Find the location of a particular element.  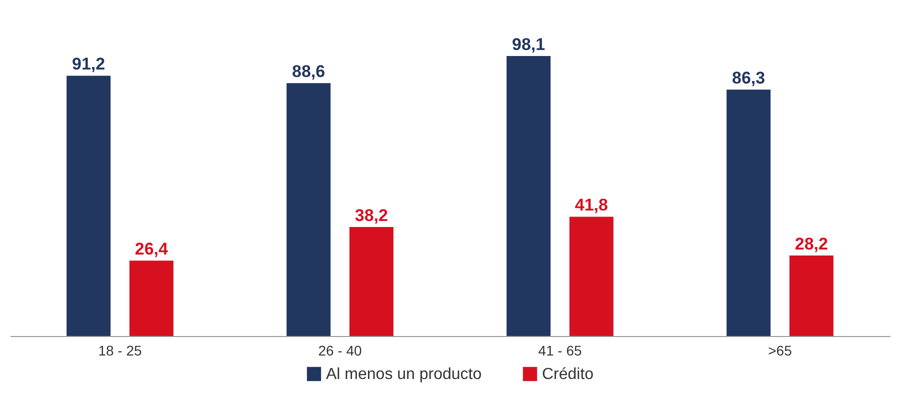

data-label: 98,1 is located at coordinates (529, 44).